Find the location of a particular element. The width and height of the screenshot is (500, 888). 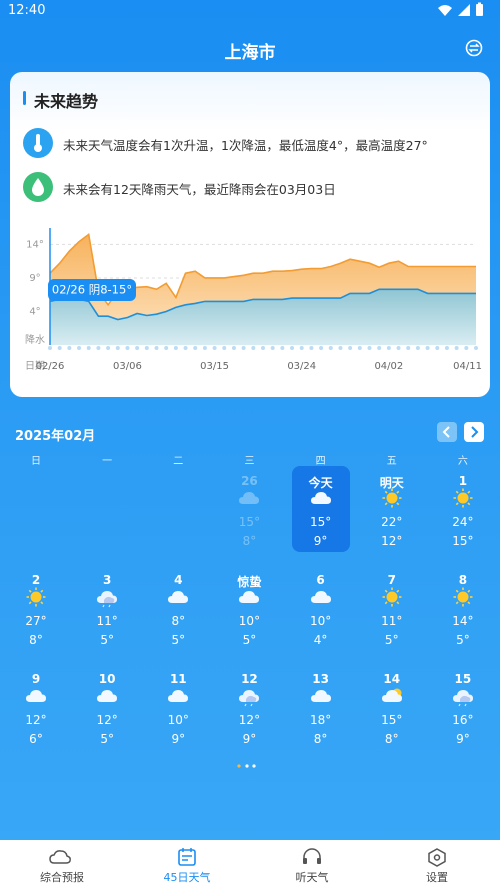

day-label: 13 is located at coordinates (320, 679).